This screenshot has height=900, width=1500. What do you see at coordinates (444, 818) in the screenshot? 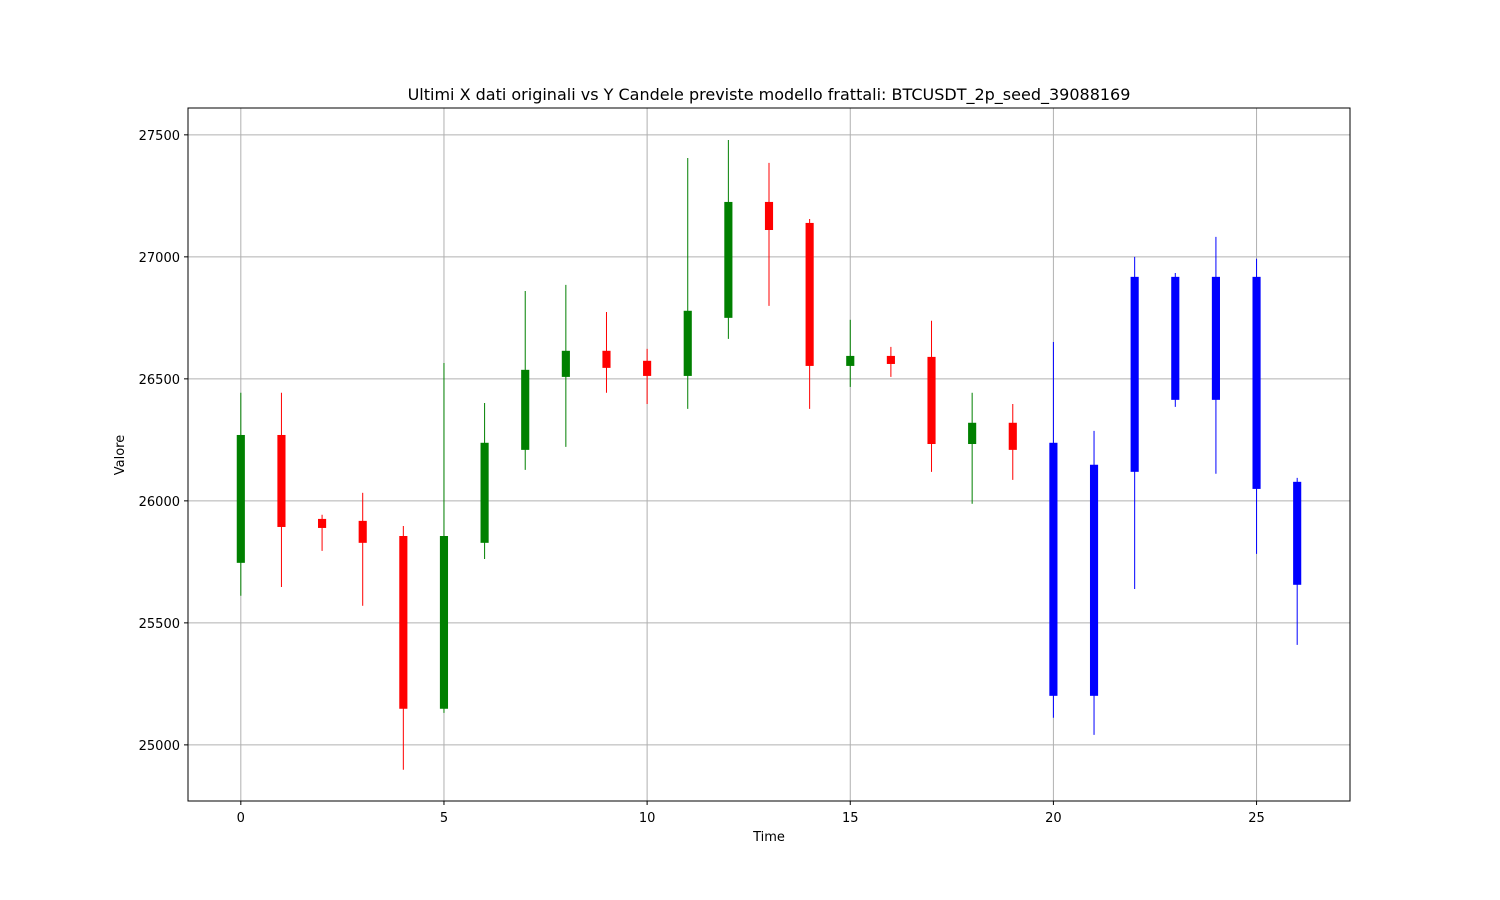
I see `x-tick-label: 5` at bounding box center [444, 818].